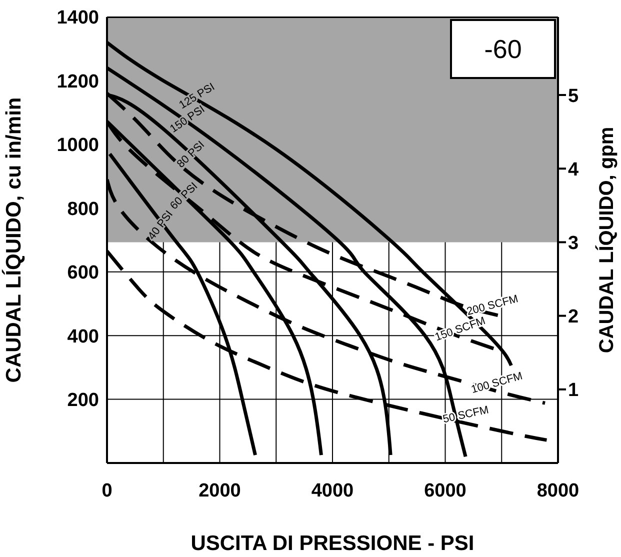  I want to click on y2-tick-label: 5, so click(573, 96).